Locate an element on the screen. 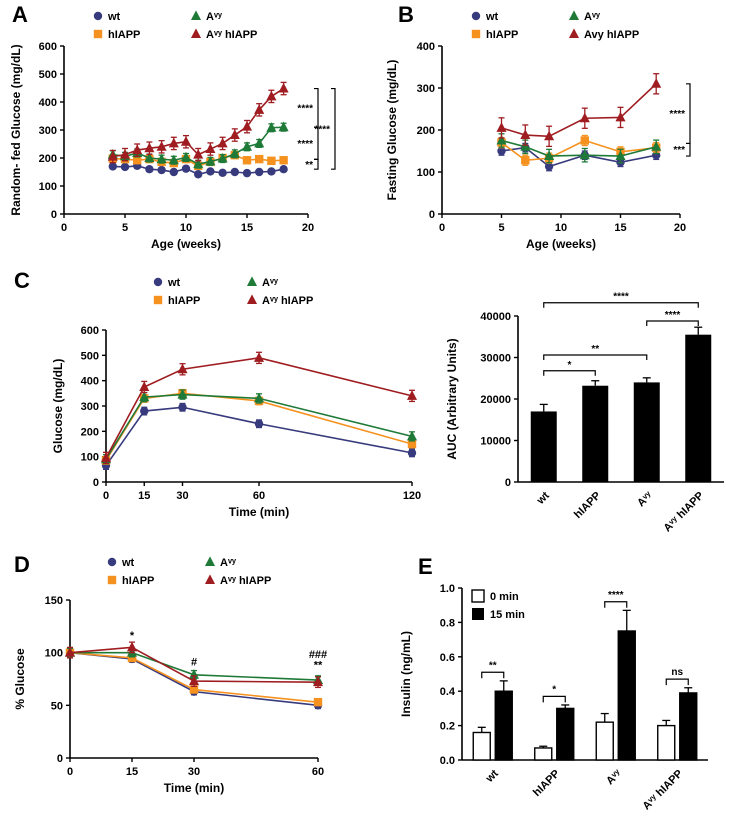 This screenshot has height=819, width=749. y-axis-label: AUC (Arbitrary Units) is located at coordinates (452, 398).